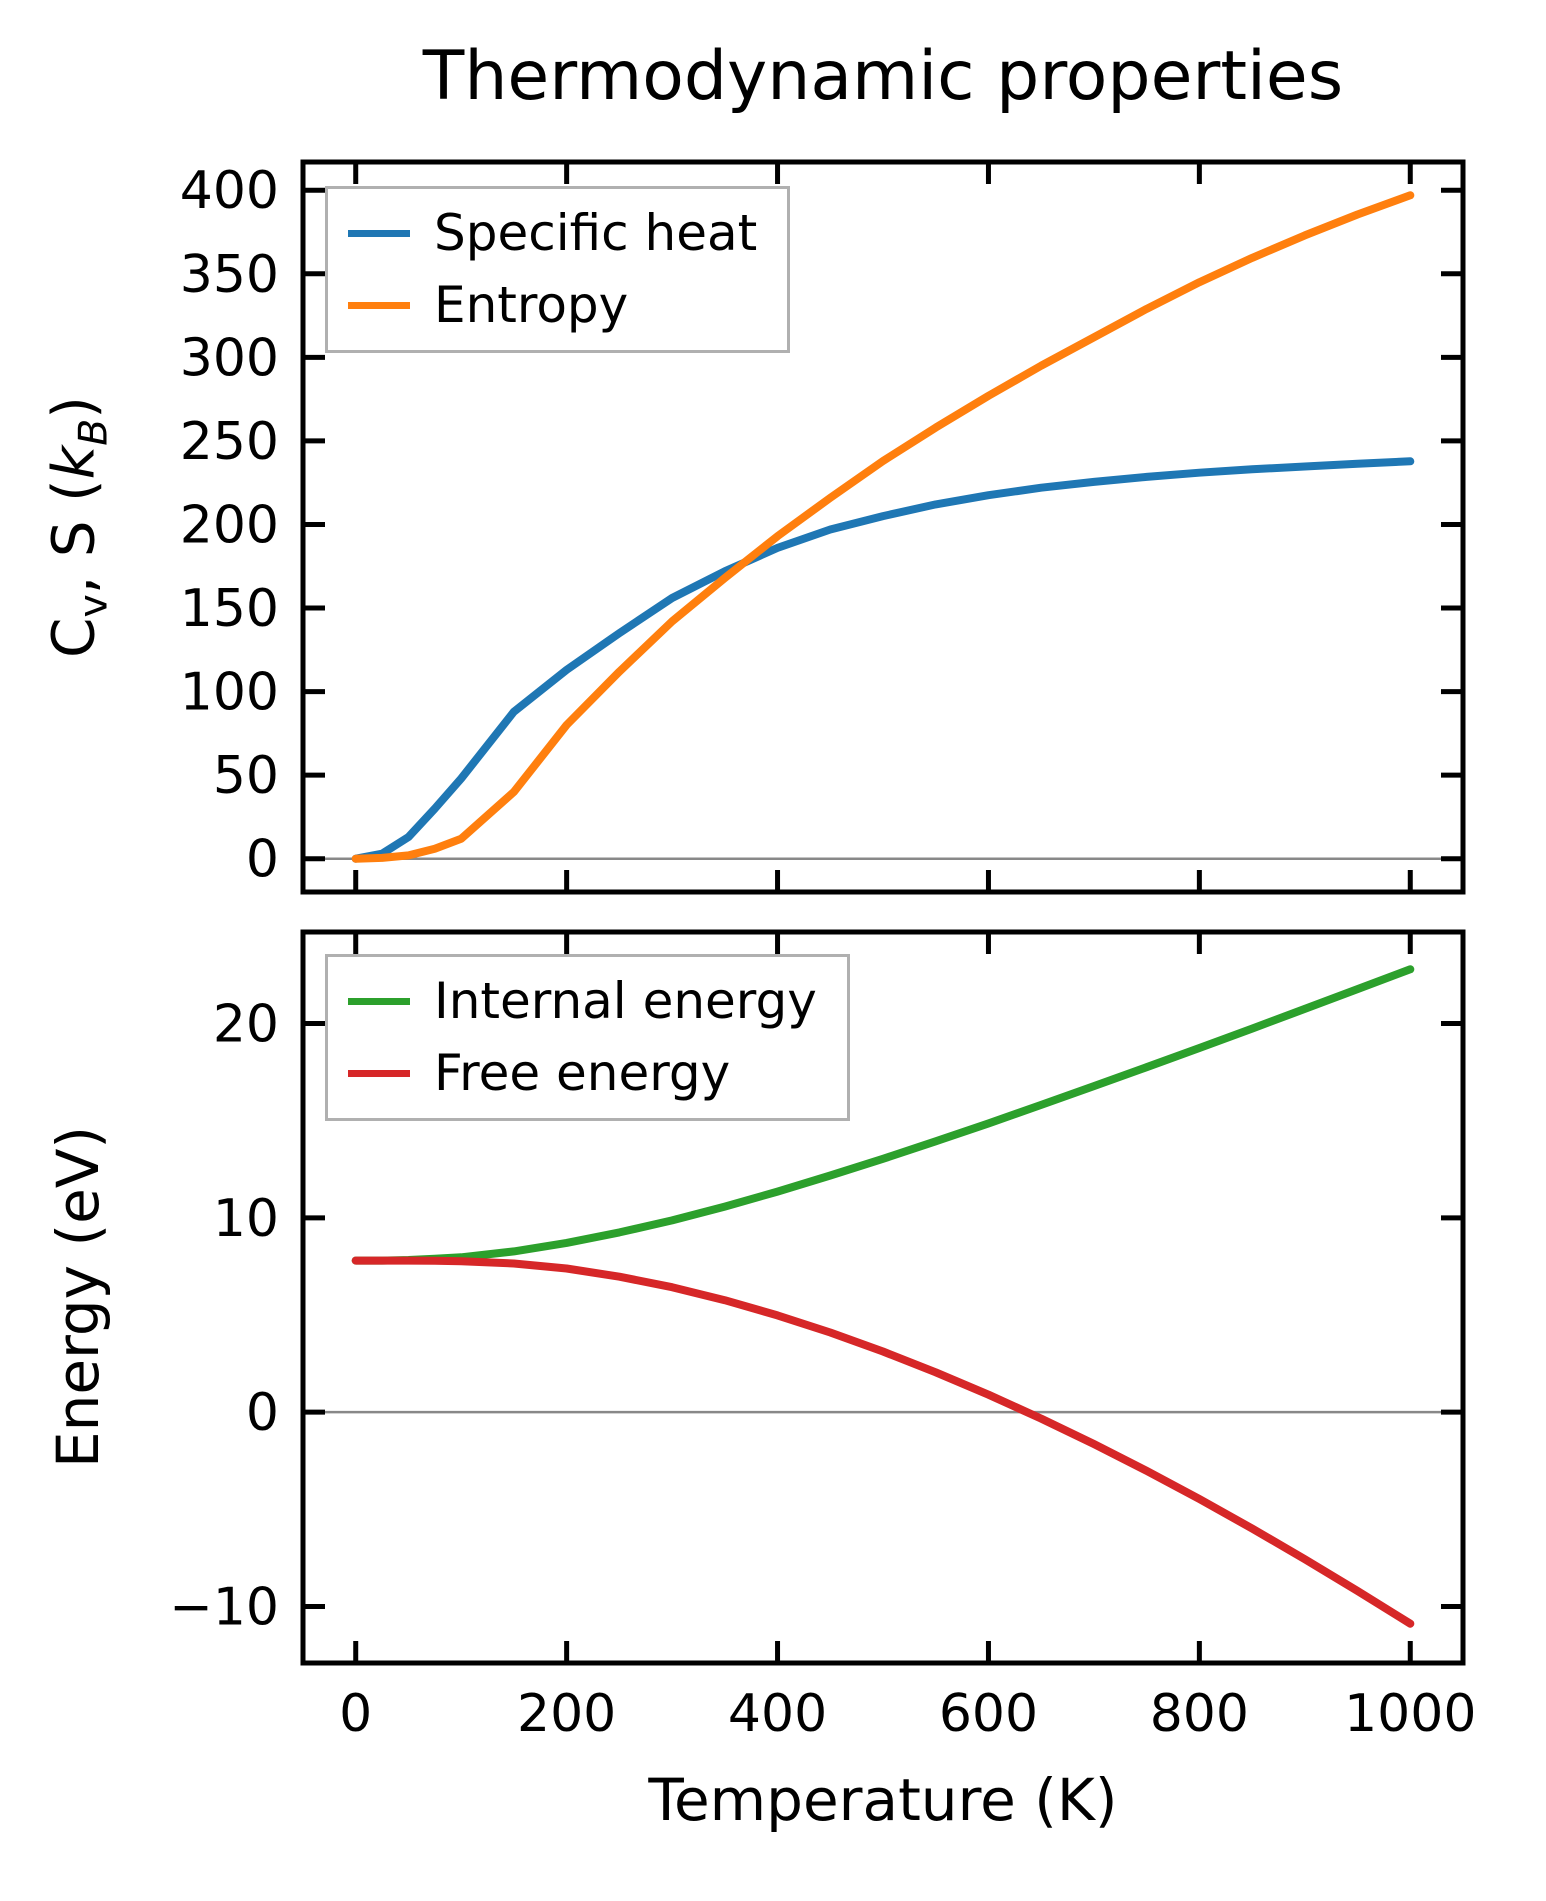  I want to click on legend-entry-free-energy: Free energy, so click(582, 1073).